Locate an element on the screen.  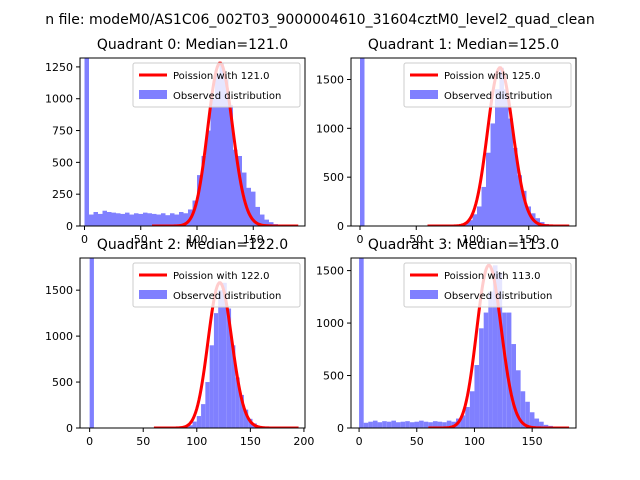
legend-label-poisson: Poission with 113.0 is located at coordinates (492, 276).